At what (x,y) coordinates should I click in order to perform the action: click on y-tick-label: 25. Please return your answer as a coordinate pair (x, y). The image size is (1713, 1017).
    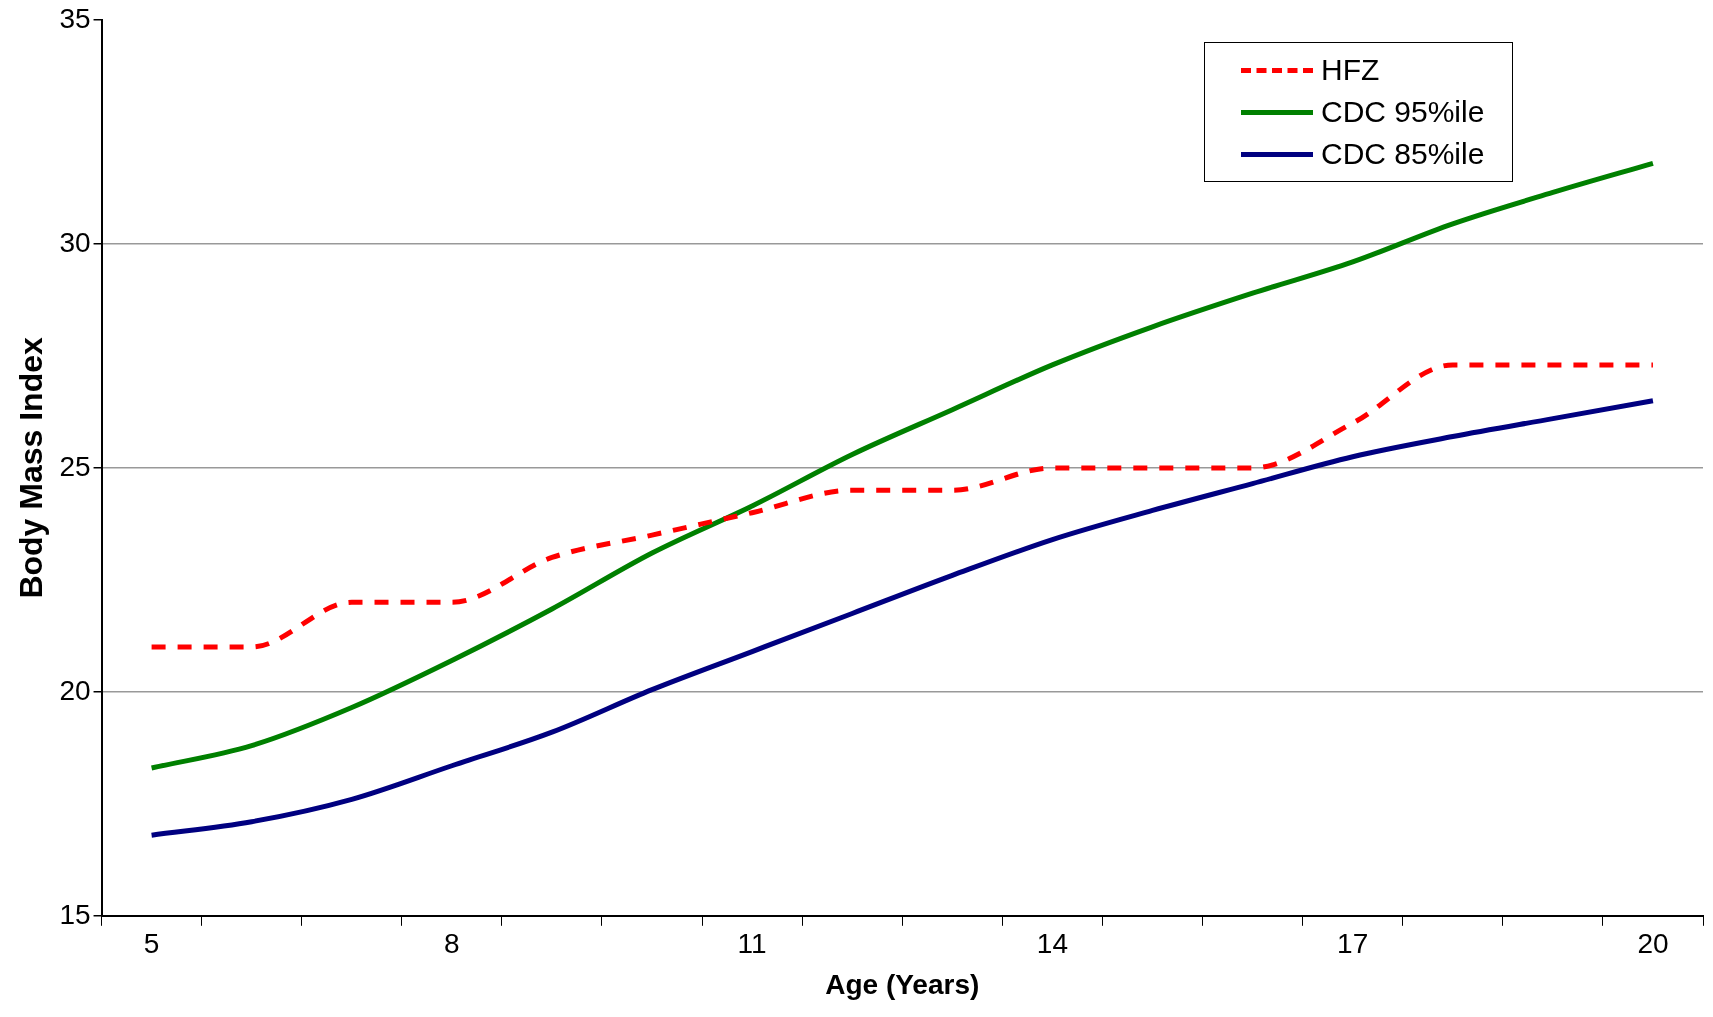
    Looking at the image, I should click on (75, 466).